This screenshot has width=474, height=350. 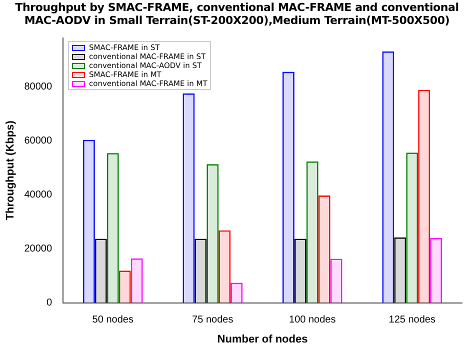 What do you see at coordinates (237, 14) in the screenshot?
I see `chart-title: Throughput by SMAC-FRAME, conventional MAC-FRAME and conventional MAC-AODV in Small Terrain(ST-200X200),Medium Terrain(MT-500X500)` at bounding box center [237, 14].